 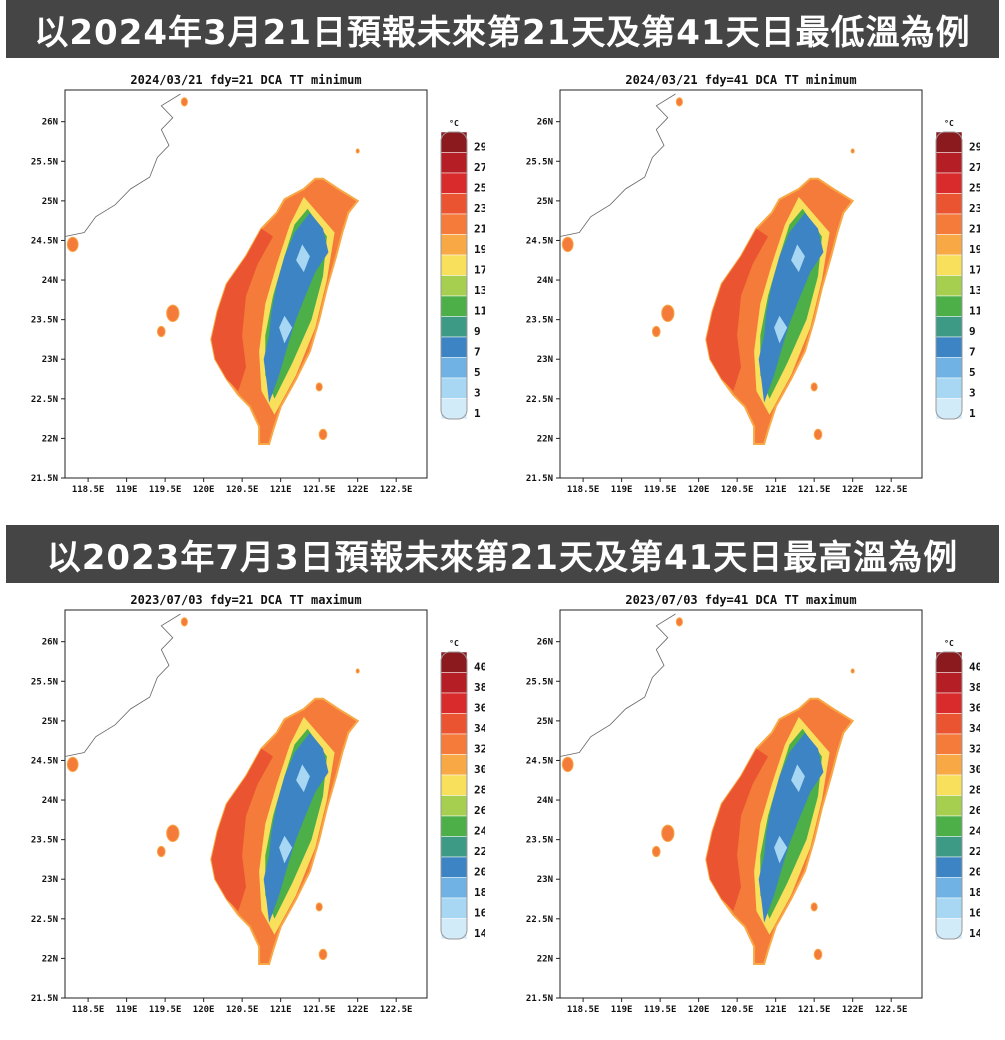 What do you see at coordinates (44, 999) in the screenshot?
I see `y-tick-label: 21.5N` at bounding box center [44, 999].